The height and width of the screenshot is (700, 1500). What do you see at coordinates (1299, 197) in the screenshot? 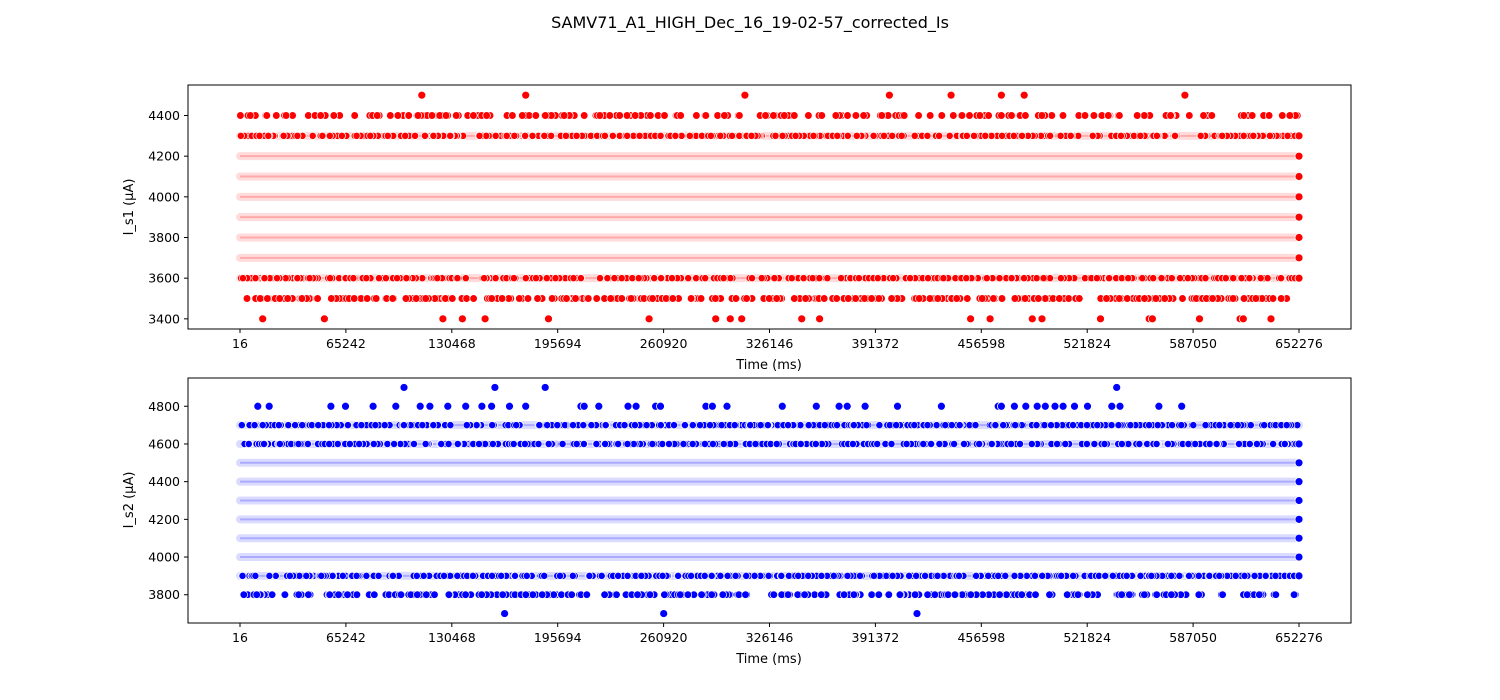
I see `i-s1-final-point` at bounding box center [1299, 197].